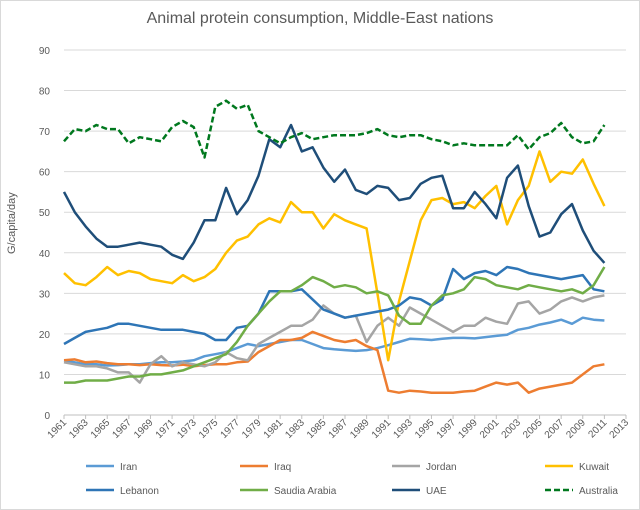 The height and width of the screenshot is (510, 640). Describe the element at coordinates (139, 491) in the screenshot. I see `legend-label: Lebanon` at that location.